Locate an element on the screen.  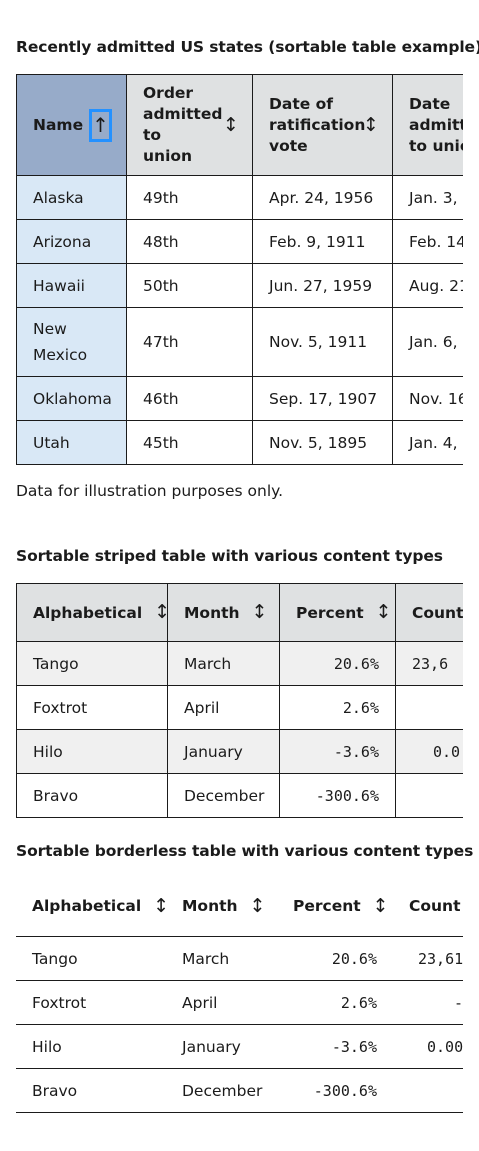
table-row: Hawaii 50th Jun. 27, 1959 Aug. 21, 1959 is located at coordinates (239, 285).